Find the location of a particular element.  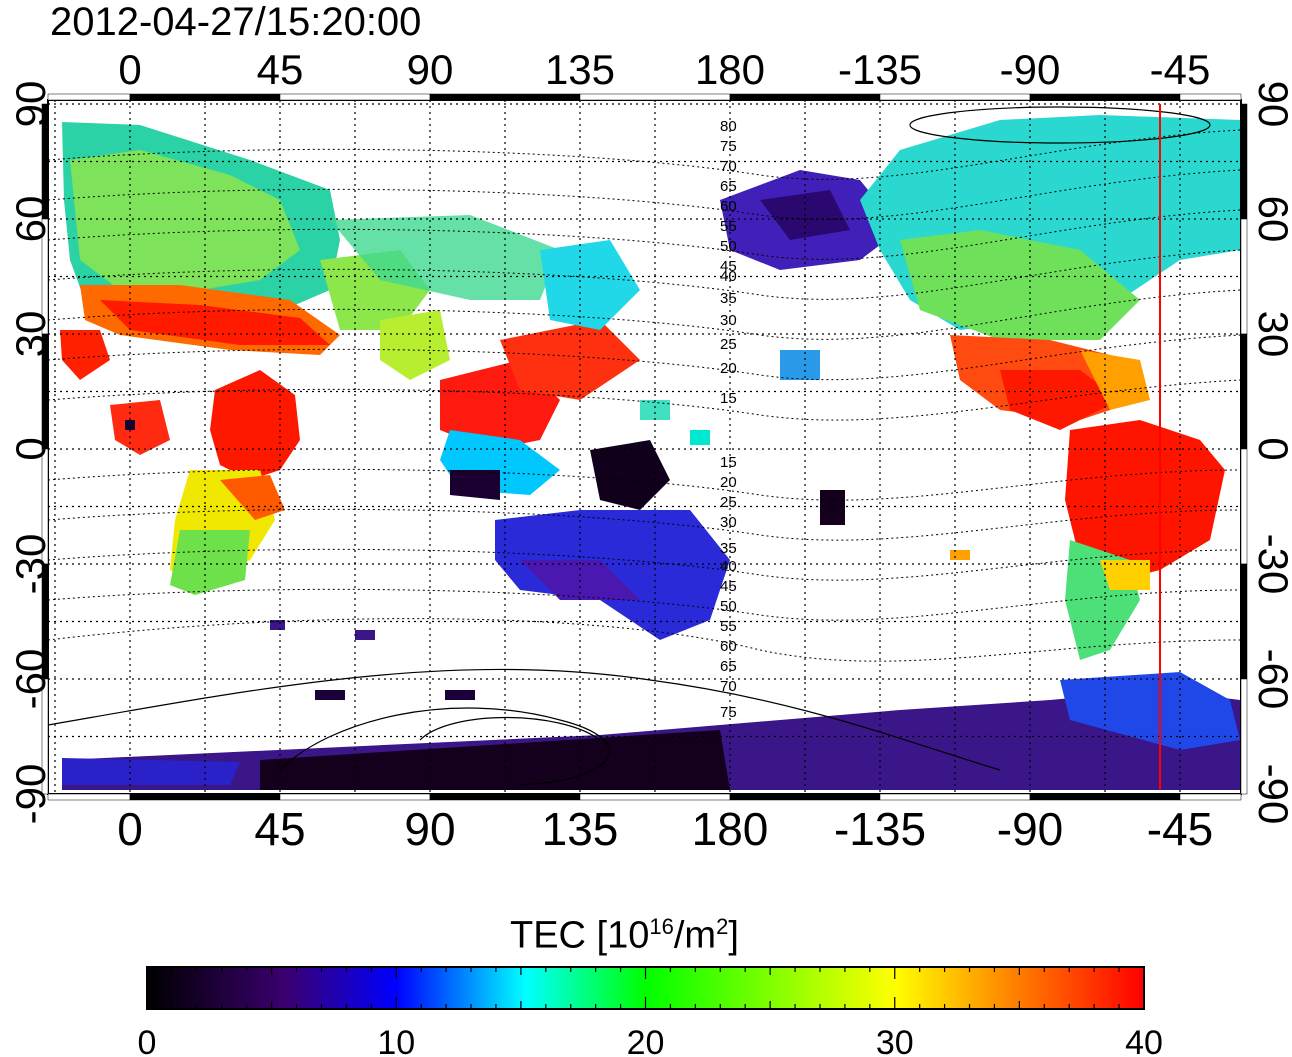

contour-label-n-9: 35 is located at coordinates (728, 298).